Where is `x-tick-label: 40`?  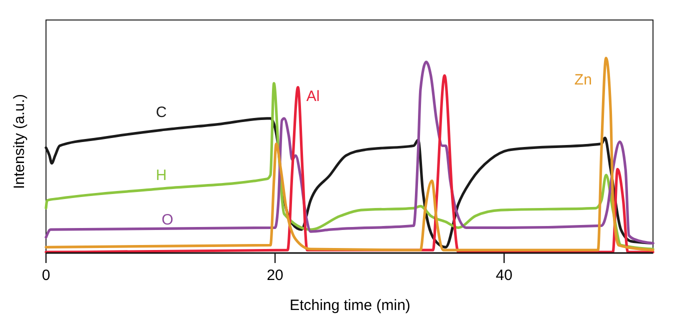 x-tick-label: 40 is located at coordinates (504, 275).